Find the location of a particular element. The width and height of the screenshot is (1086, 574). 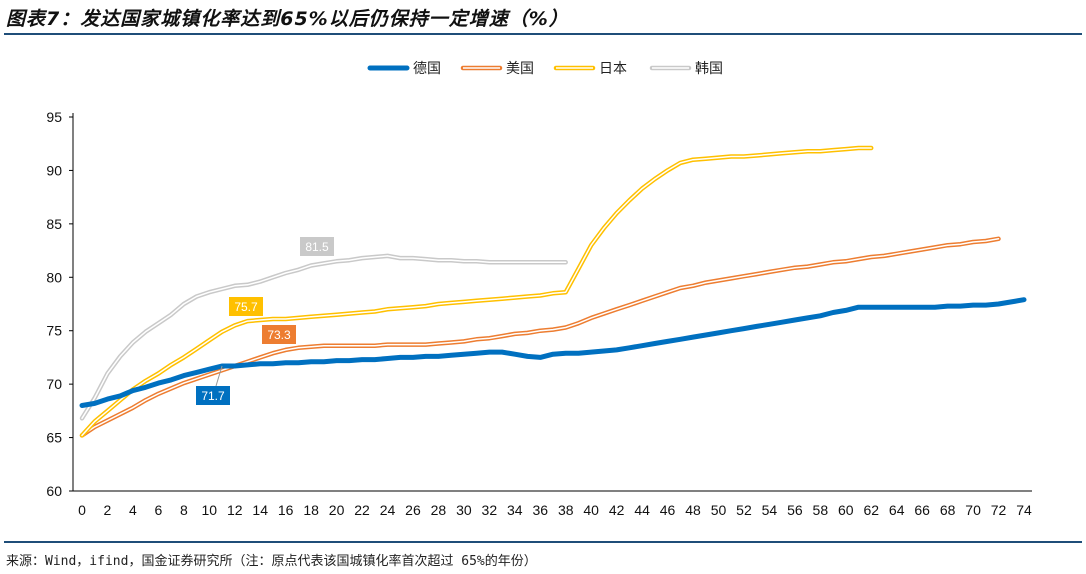

source-divider is located at coordinates (543, 542).